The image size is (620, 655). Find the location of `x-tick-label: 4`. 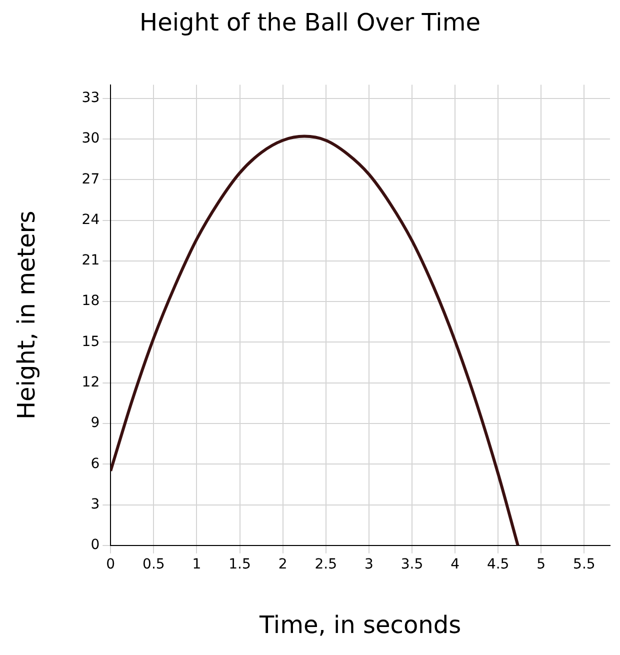

x-tick-label: 4 is located at coordinates (455, 564).